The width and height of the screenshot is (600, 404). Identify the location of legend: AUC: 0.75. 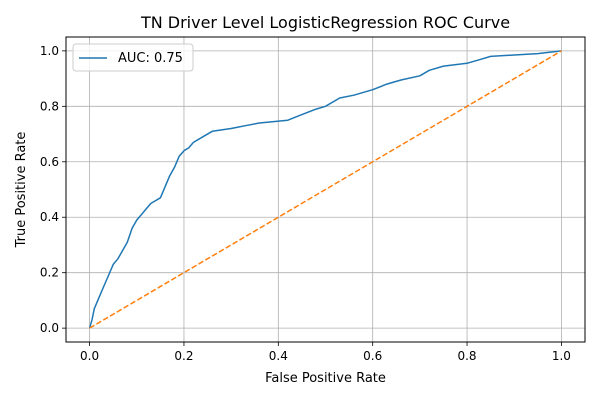
(133, 57).